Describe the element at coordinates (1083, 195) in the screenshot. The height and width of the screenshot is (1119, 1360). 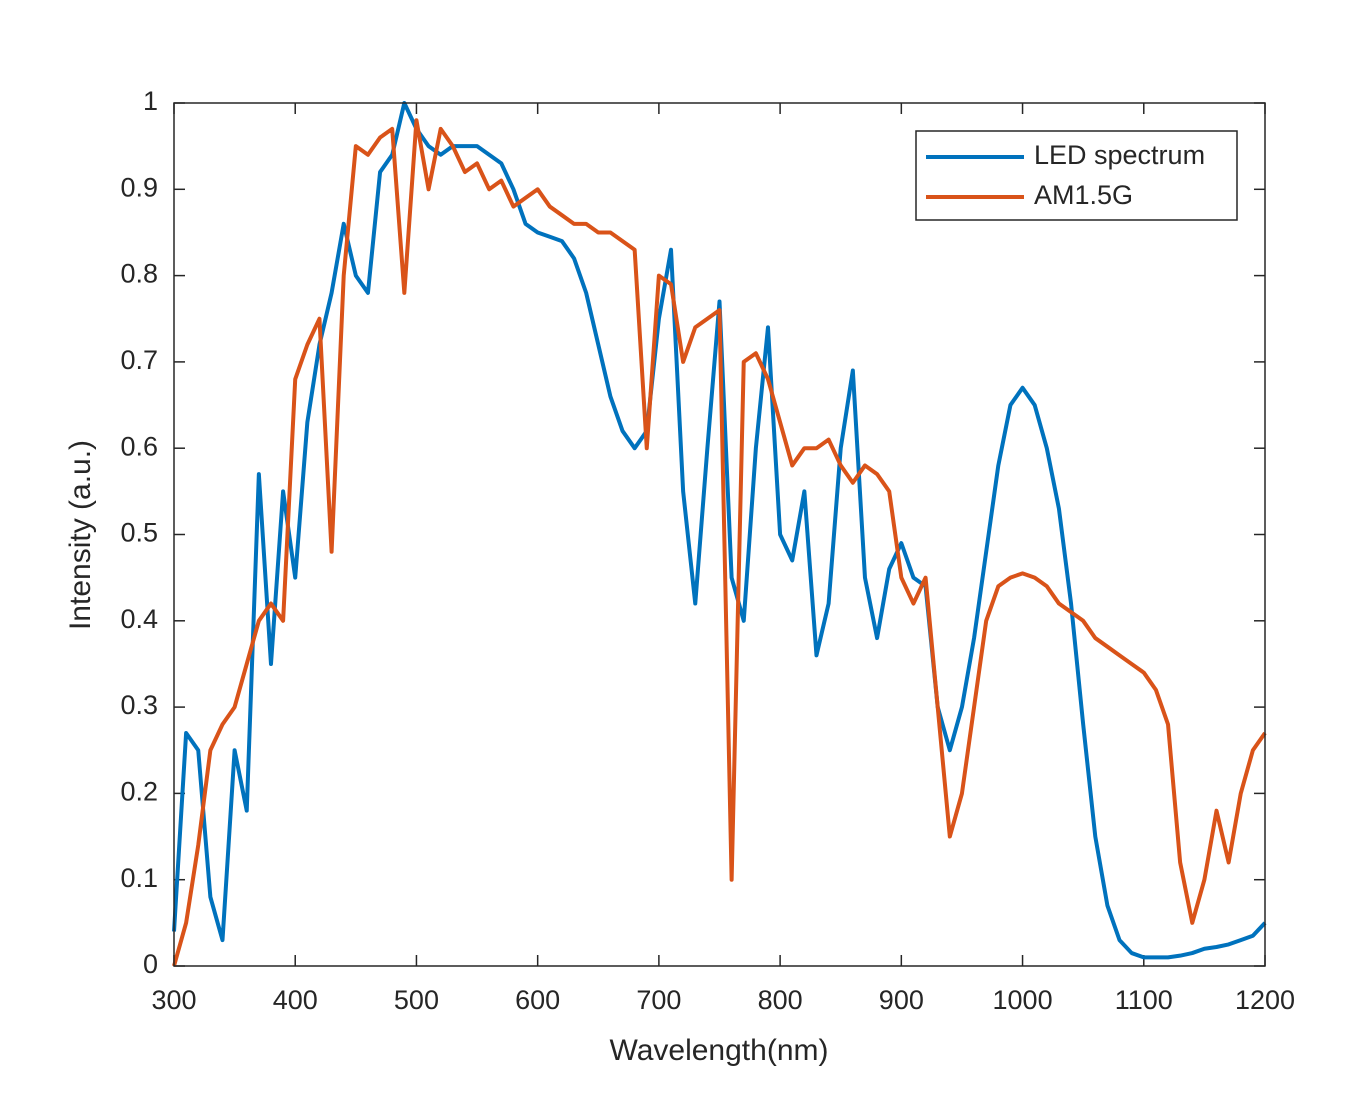
I see `legend-label: AM1.5G` at that location.